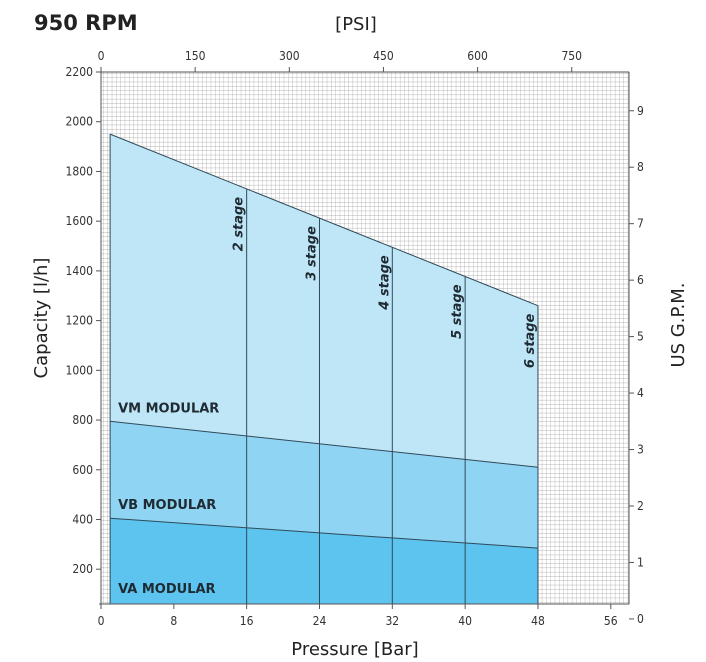 This screenshot has height=662, width=706. Describe the element at coordinates (571, 56) in the screenshot. I see `x2-tick-label: 750` at that location.